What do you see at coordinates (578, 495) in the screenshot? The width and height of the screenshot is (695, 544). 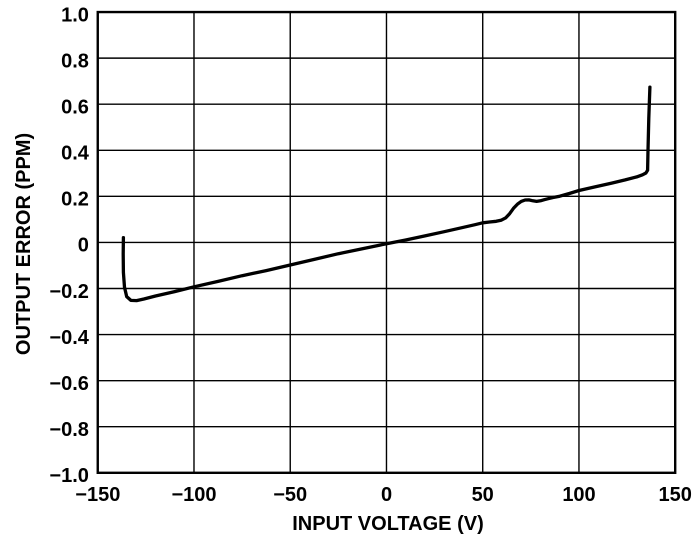 I see `svg-text: 100` at bounding box center [578, 495].